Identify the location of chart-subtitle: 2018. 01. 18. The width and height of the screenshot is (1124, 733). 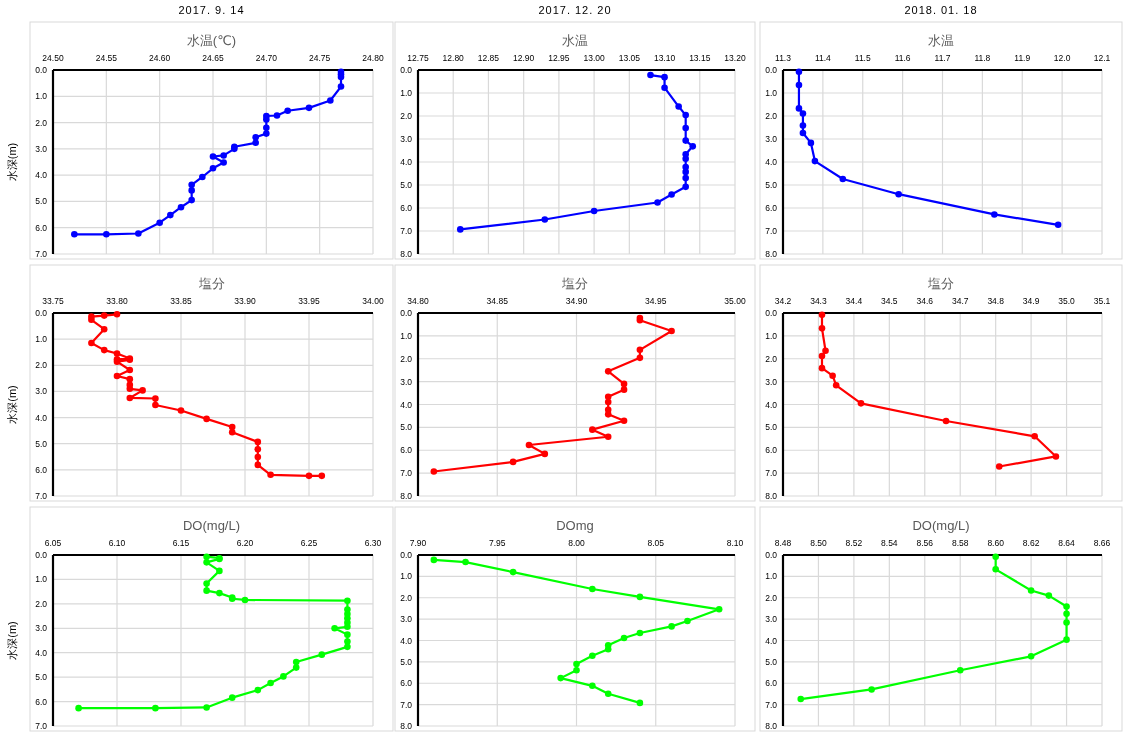
(941, 10).